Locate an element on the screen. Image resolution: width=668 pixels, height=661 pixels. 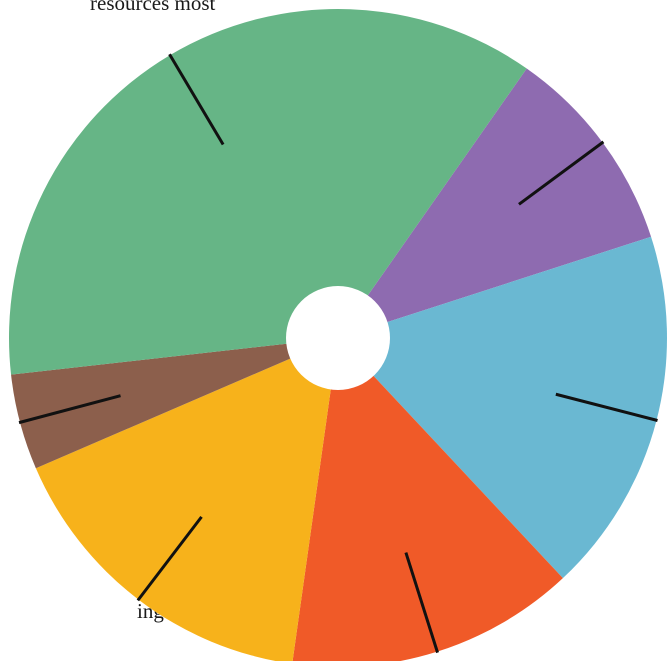
text-line: resources most is located at coordinates (153, 7).